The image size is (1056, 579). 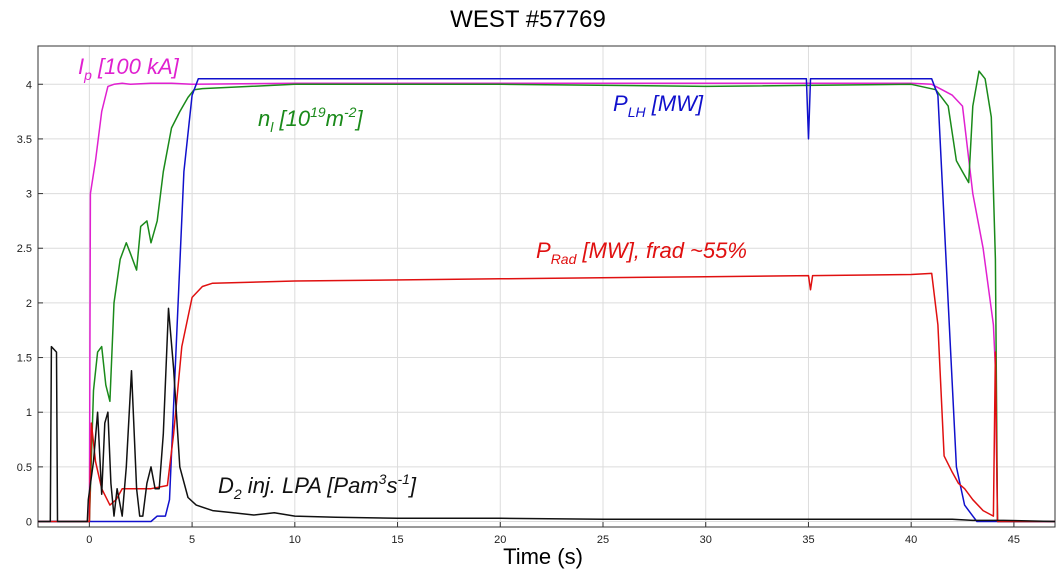 I want to click on annotation-d2-part: 2, so click(x=237, y=494).